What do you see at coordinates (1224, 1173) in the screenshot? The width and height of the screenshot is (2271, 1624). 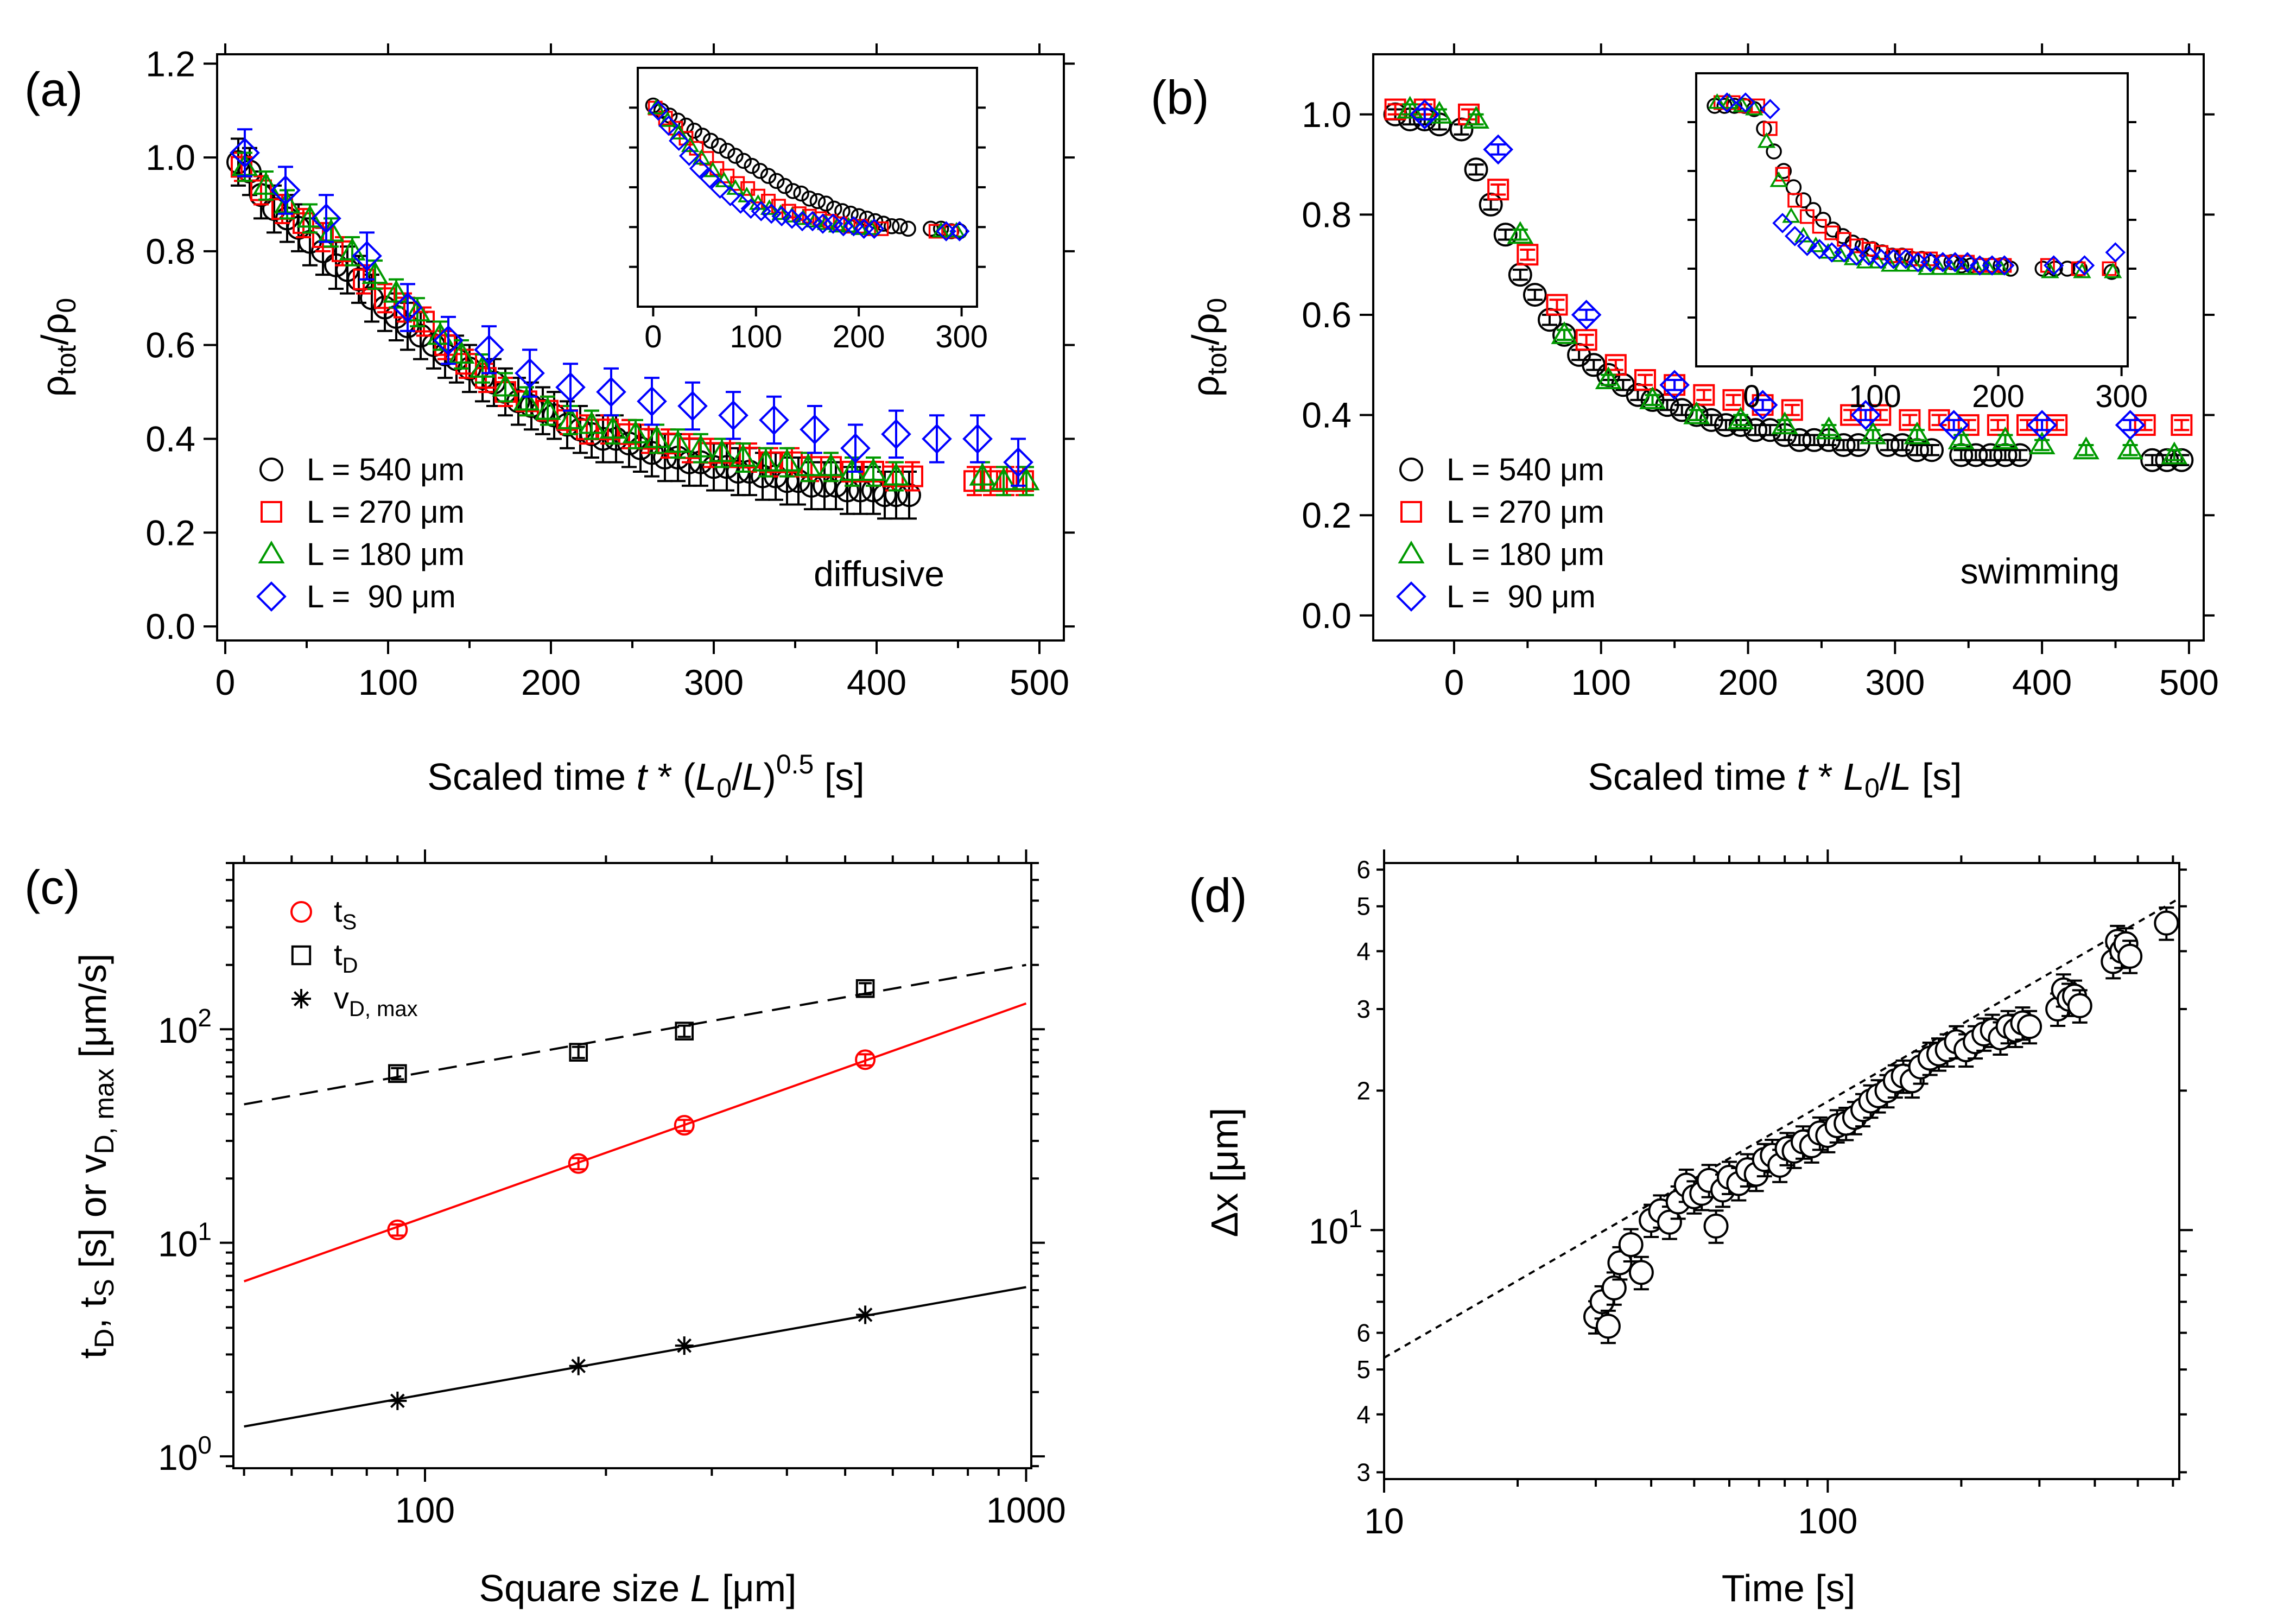 I see `panel-d-y-axis-label: Δx [μm]` at bounding box center [1224, 1173].